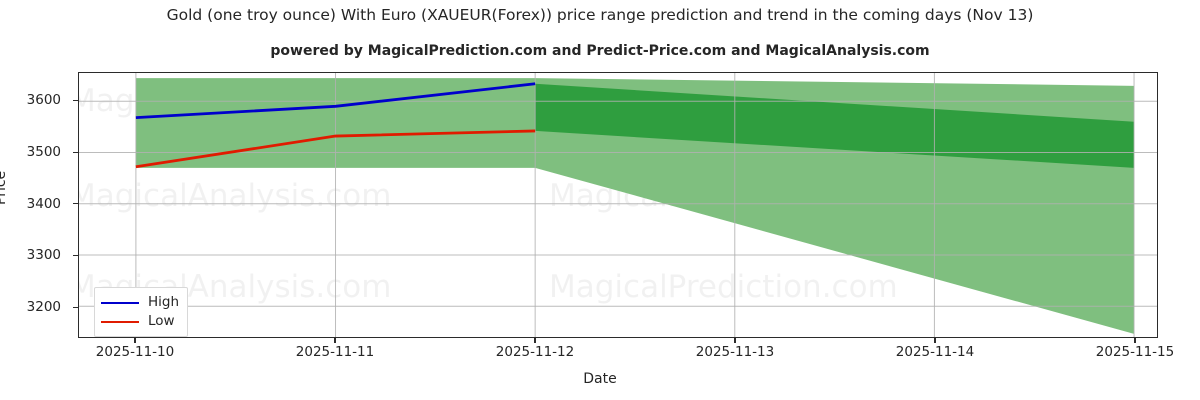  Describe the element at coordinates (161, 320) in the screenshot. I see `legend-label-low: Low` at that location.